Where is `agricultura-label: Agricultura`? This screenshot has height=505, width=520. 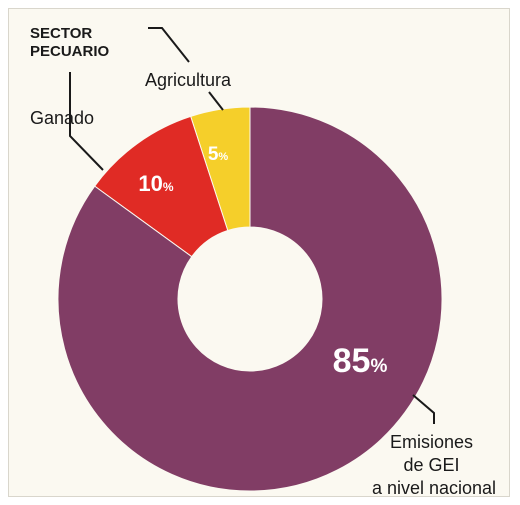
agricultura-label: Agricultura is located at coordinates (188, 80).